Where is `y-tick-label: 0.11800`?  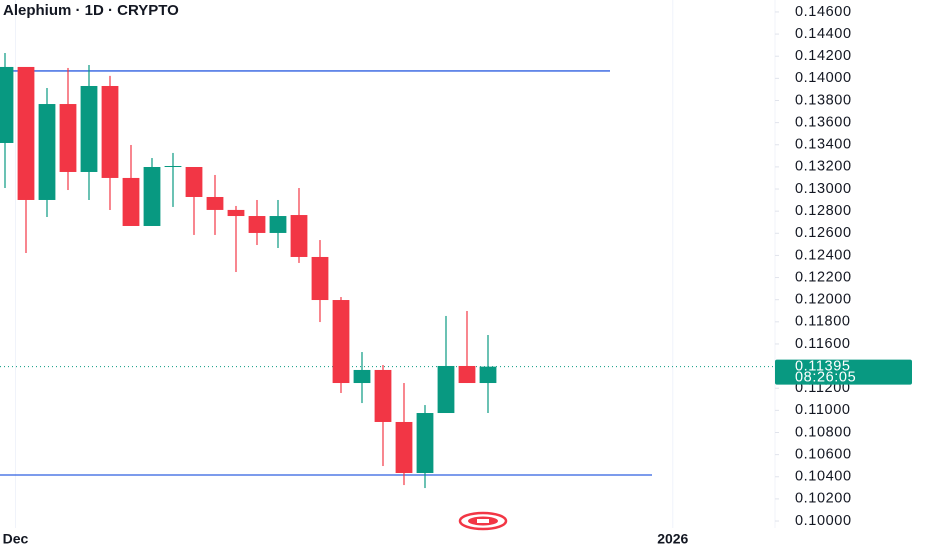
y-tick-label: 0.11800 is located at coordinates (823, 322).